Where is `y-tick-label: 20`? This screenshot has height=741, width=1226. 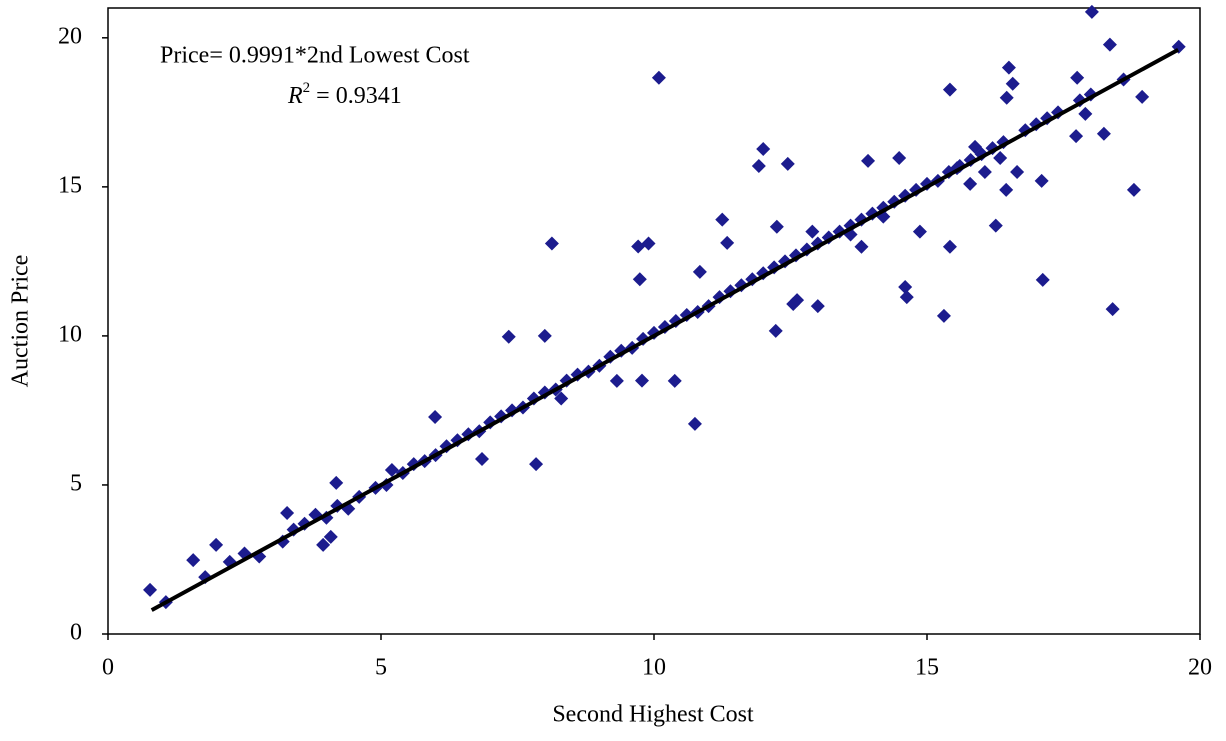 y-tick-label: 20 is located at coordinates (70, 36).